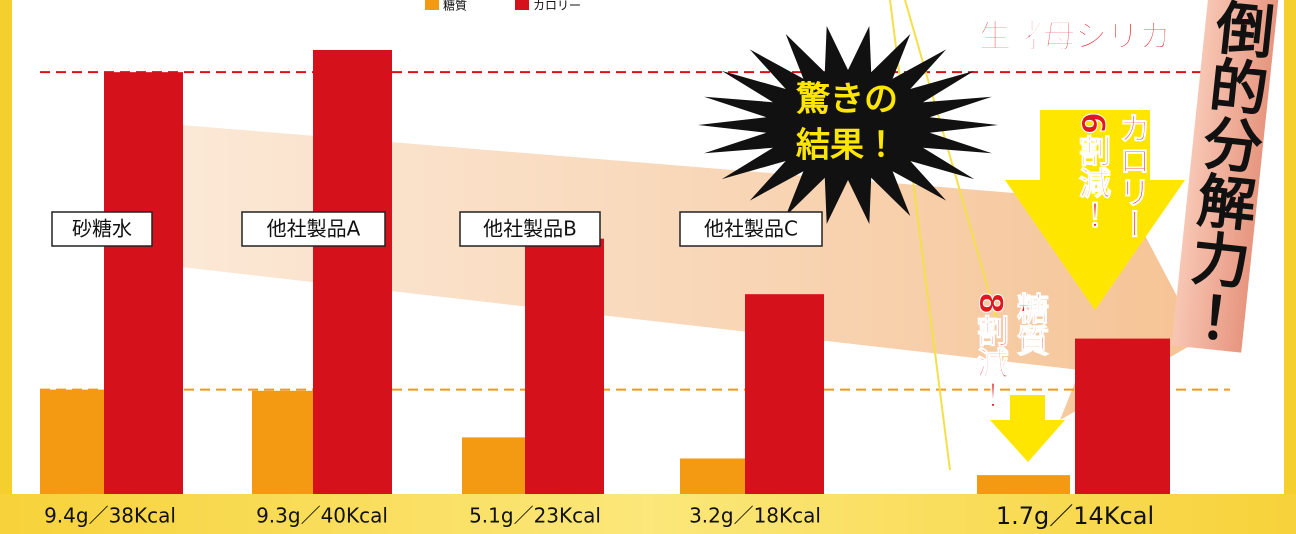  I want to click on burst-text: 結果！, so click(847, 146).